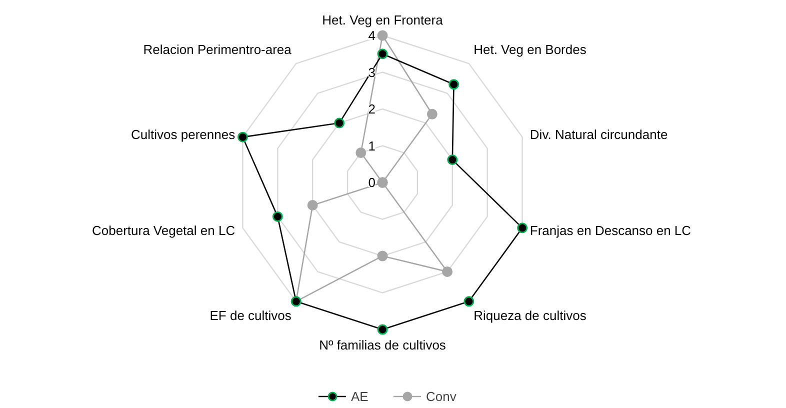  I want to click on y-tick-label: 0, so click(372, 182).